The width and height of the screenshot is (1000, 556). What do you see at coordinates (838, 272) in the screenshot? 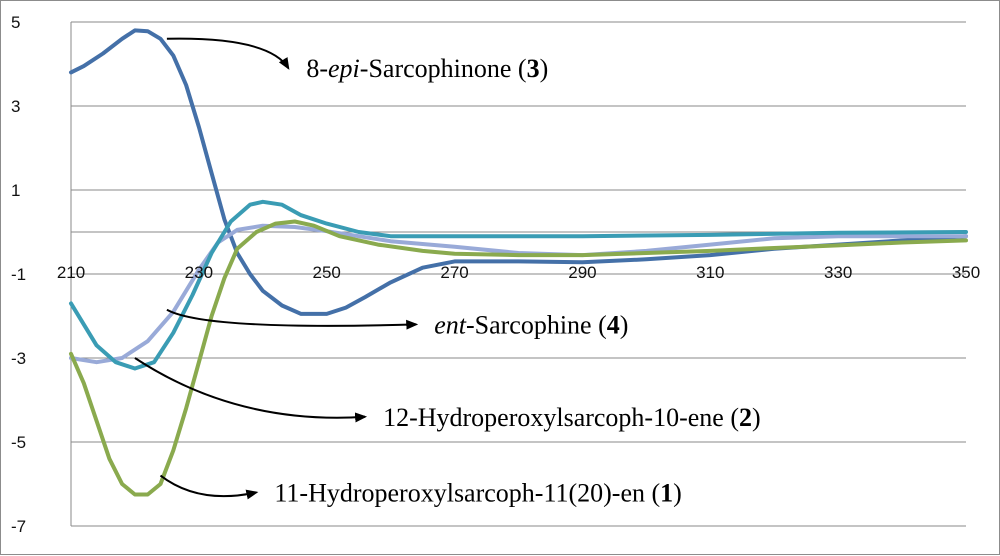
I see `x-tick-label: 330` at bounding box center [838, 272].